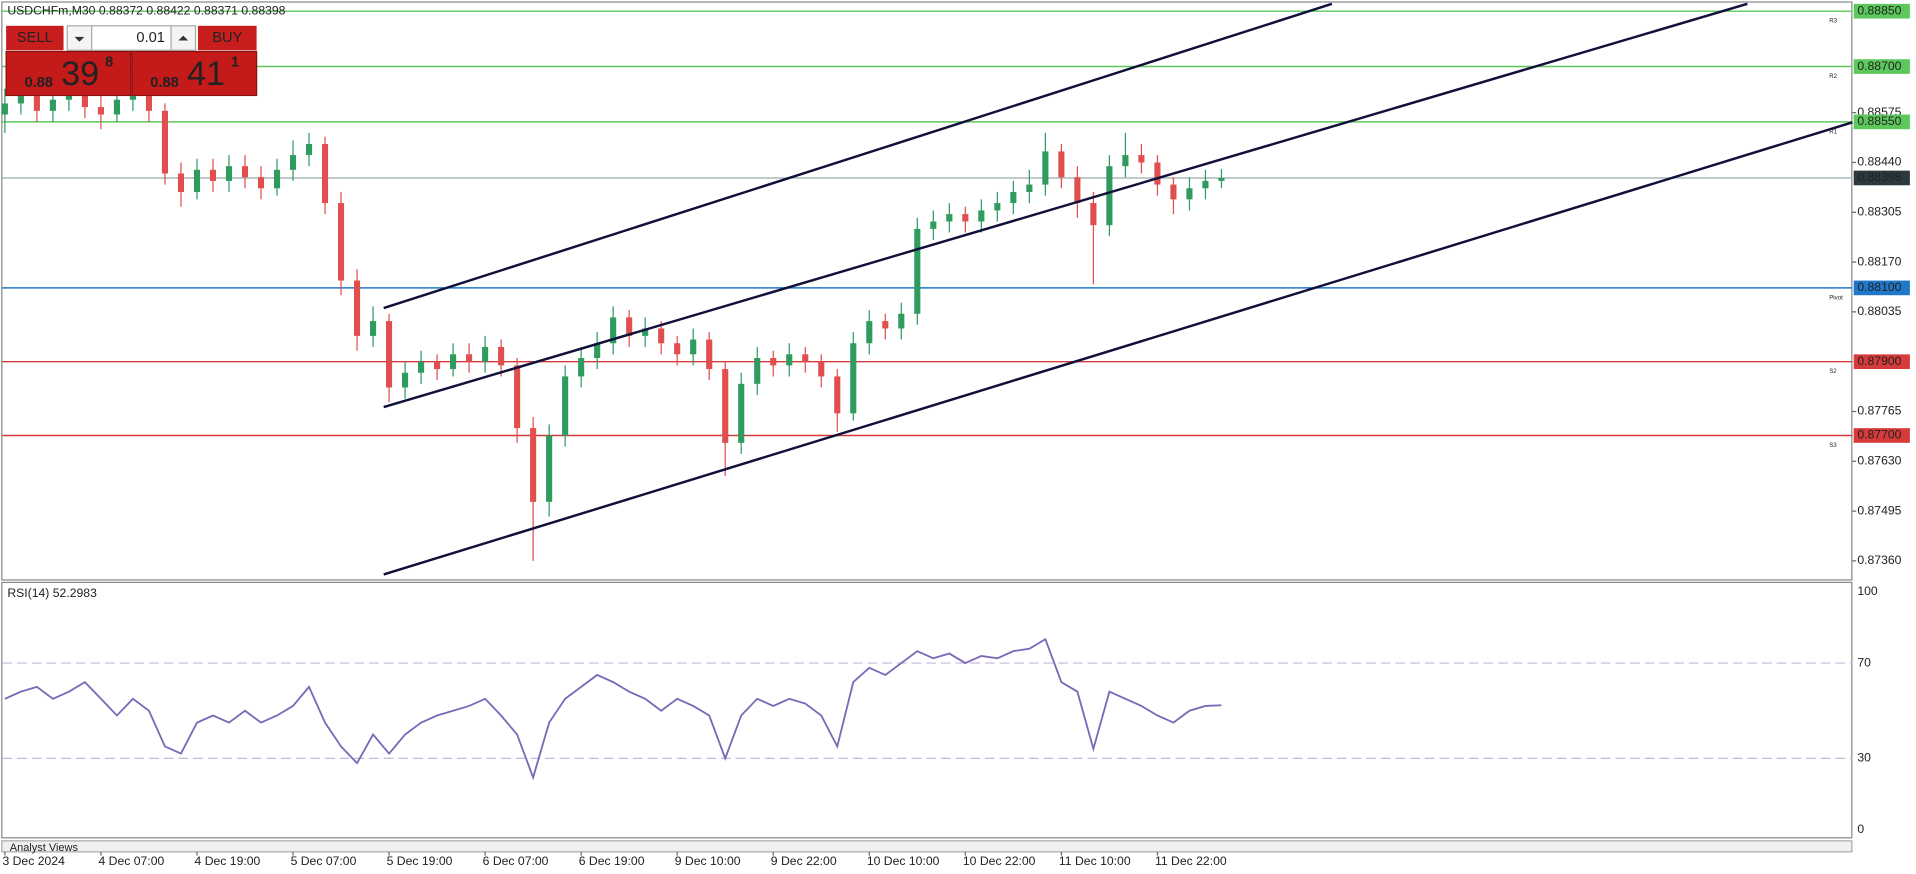 Image resolution: width=1916 pixels, height=874 pixels. What do you see at coordinates (33, 861) in the screenshot?
I see `x-tick-label: 3 Dec 2024` at bounding box center [33, 861].